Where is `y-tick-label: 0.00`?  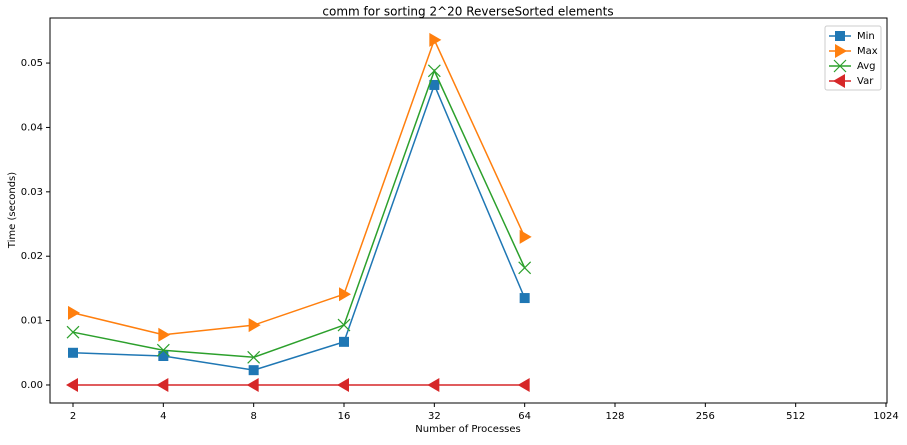
y-tick-label: 0.00 is located at coordinates (32, 385).